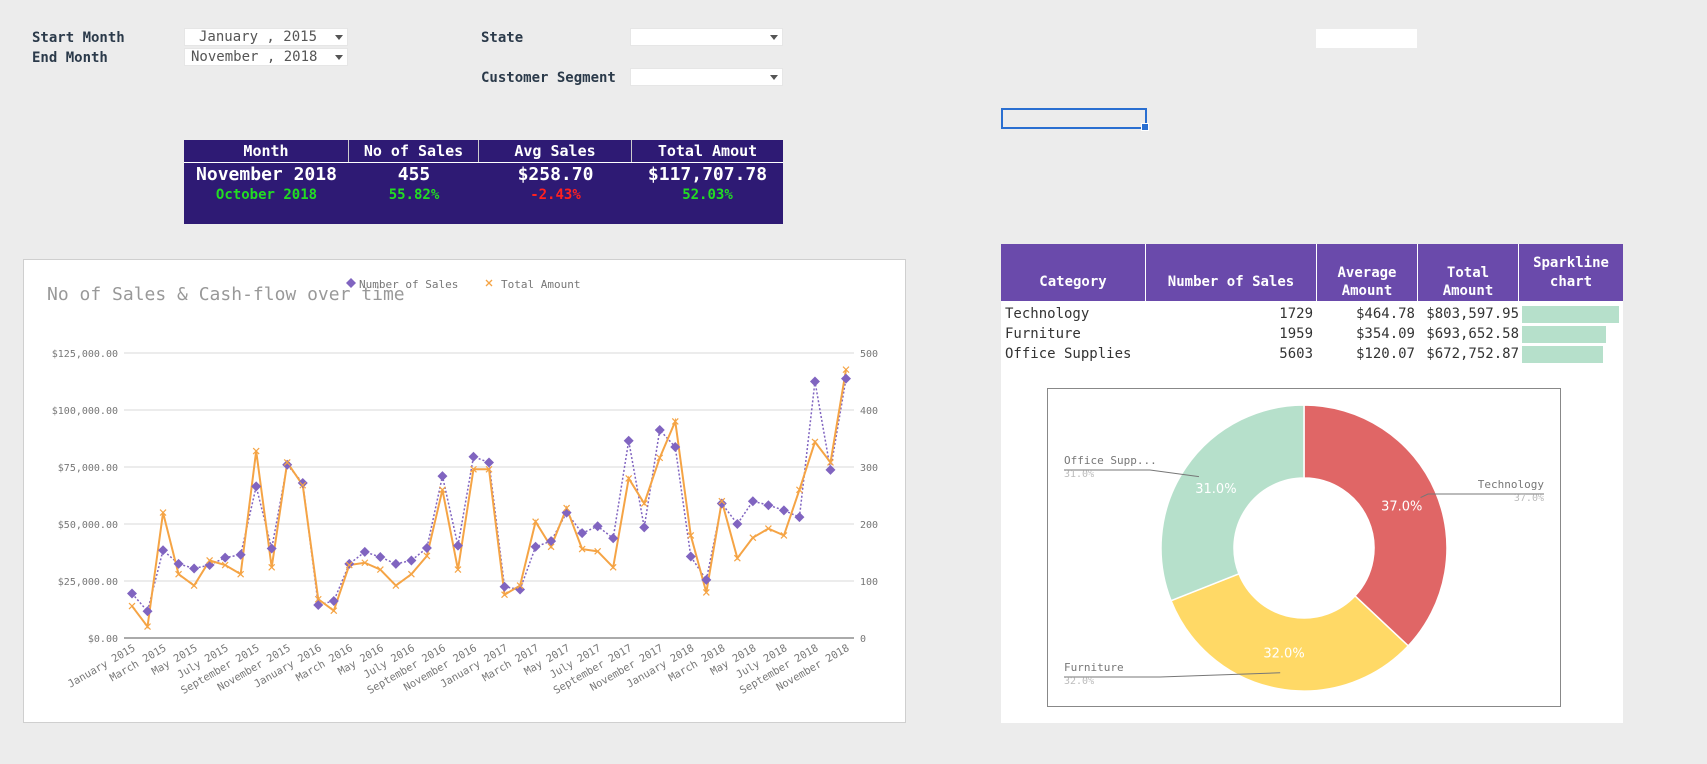  What do you see at coordinates (869, 468) in the screenshot?
I see `y-right-tick-label: 300` at bounding box center [869, 468].